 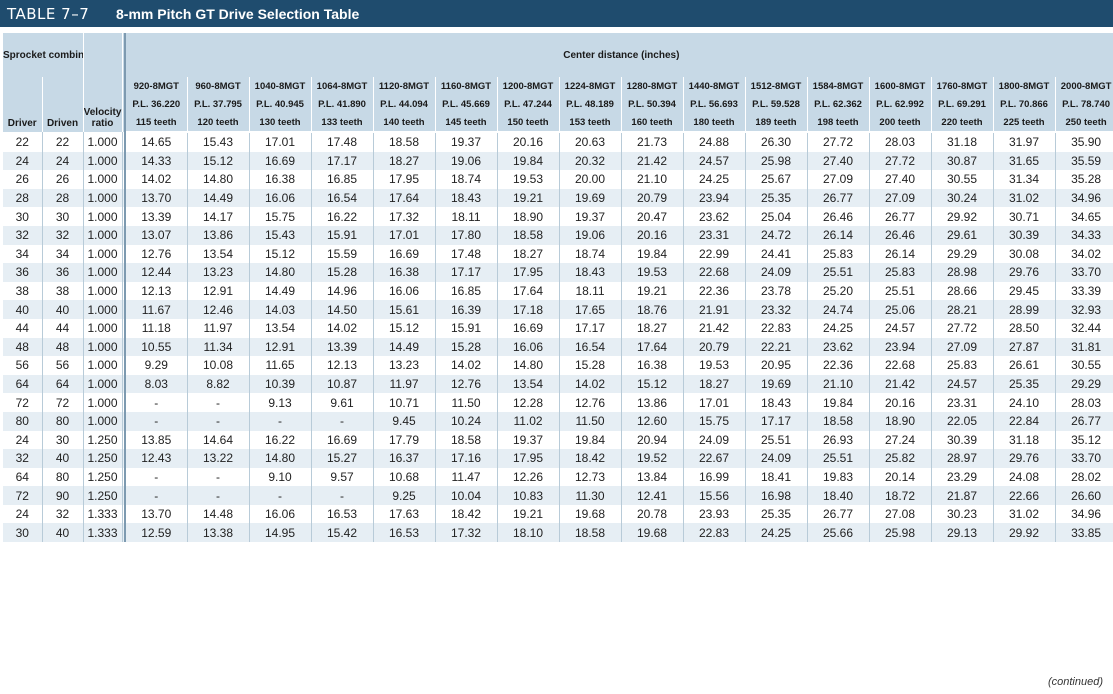 I want to click on center-distance-cell: 29.76, so click(x=1024, y=458).